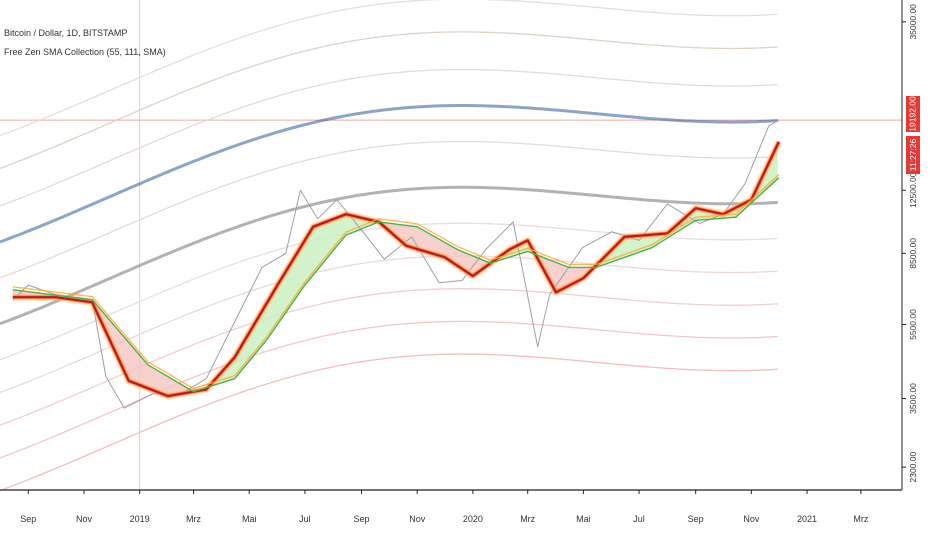 Image resolution: width=932 pixels, height=555 pixels. Describe the element at coordinates (807, 519) in the screenshot. I see `time-tick-label: 2021` at that location.